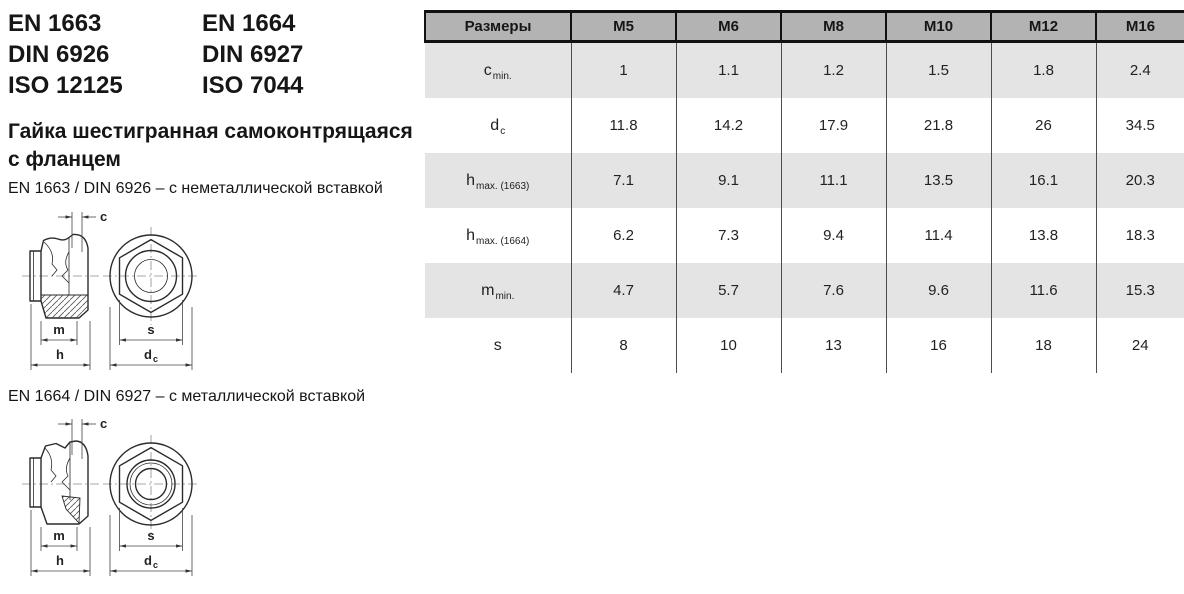  I want to click on table-cell: 11.8, so click(623, 125).